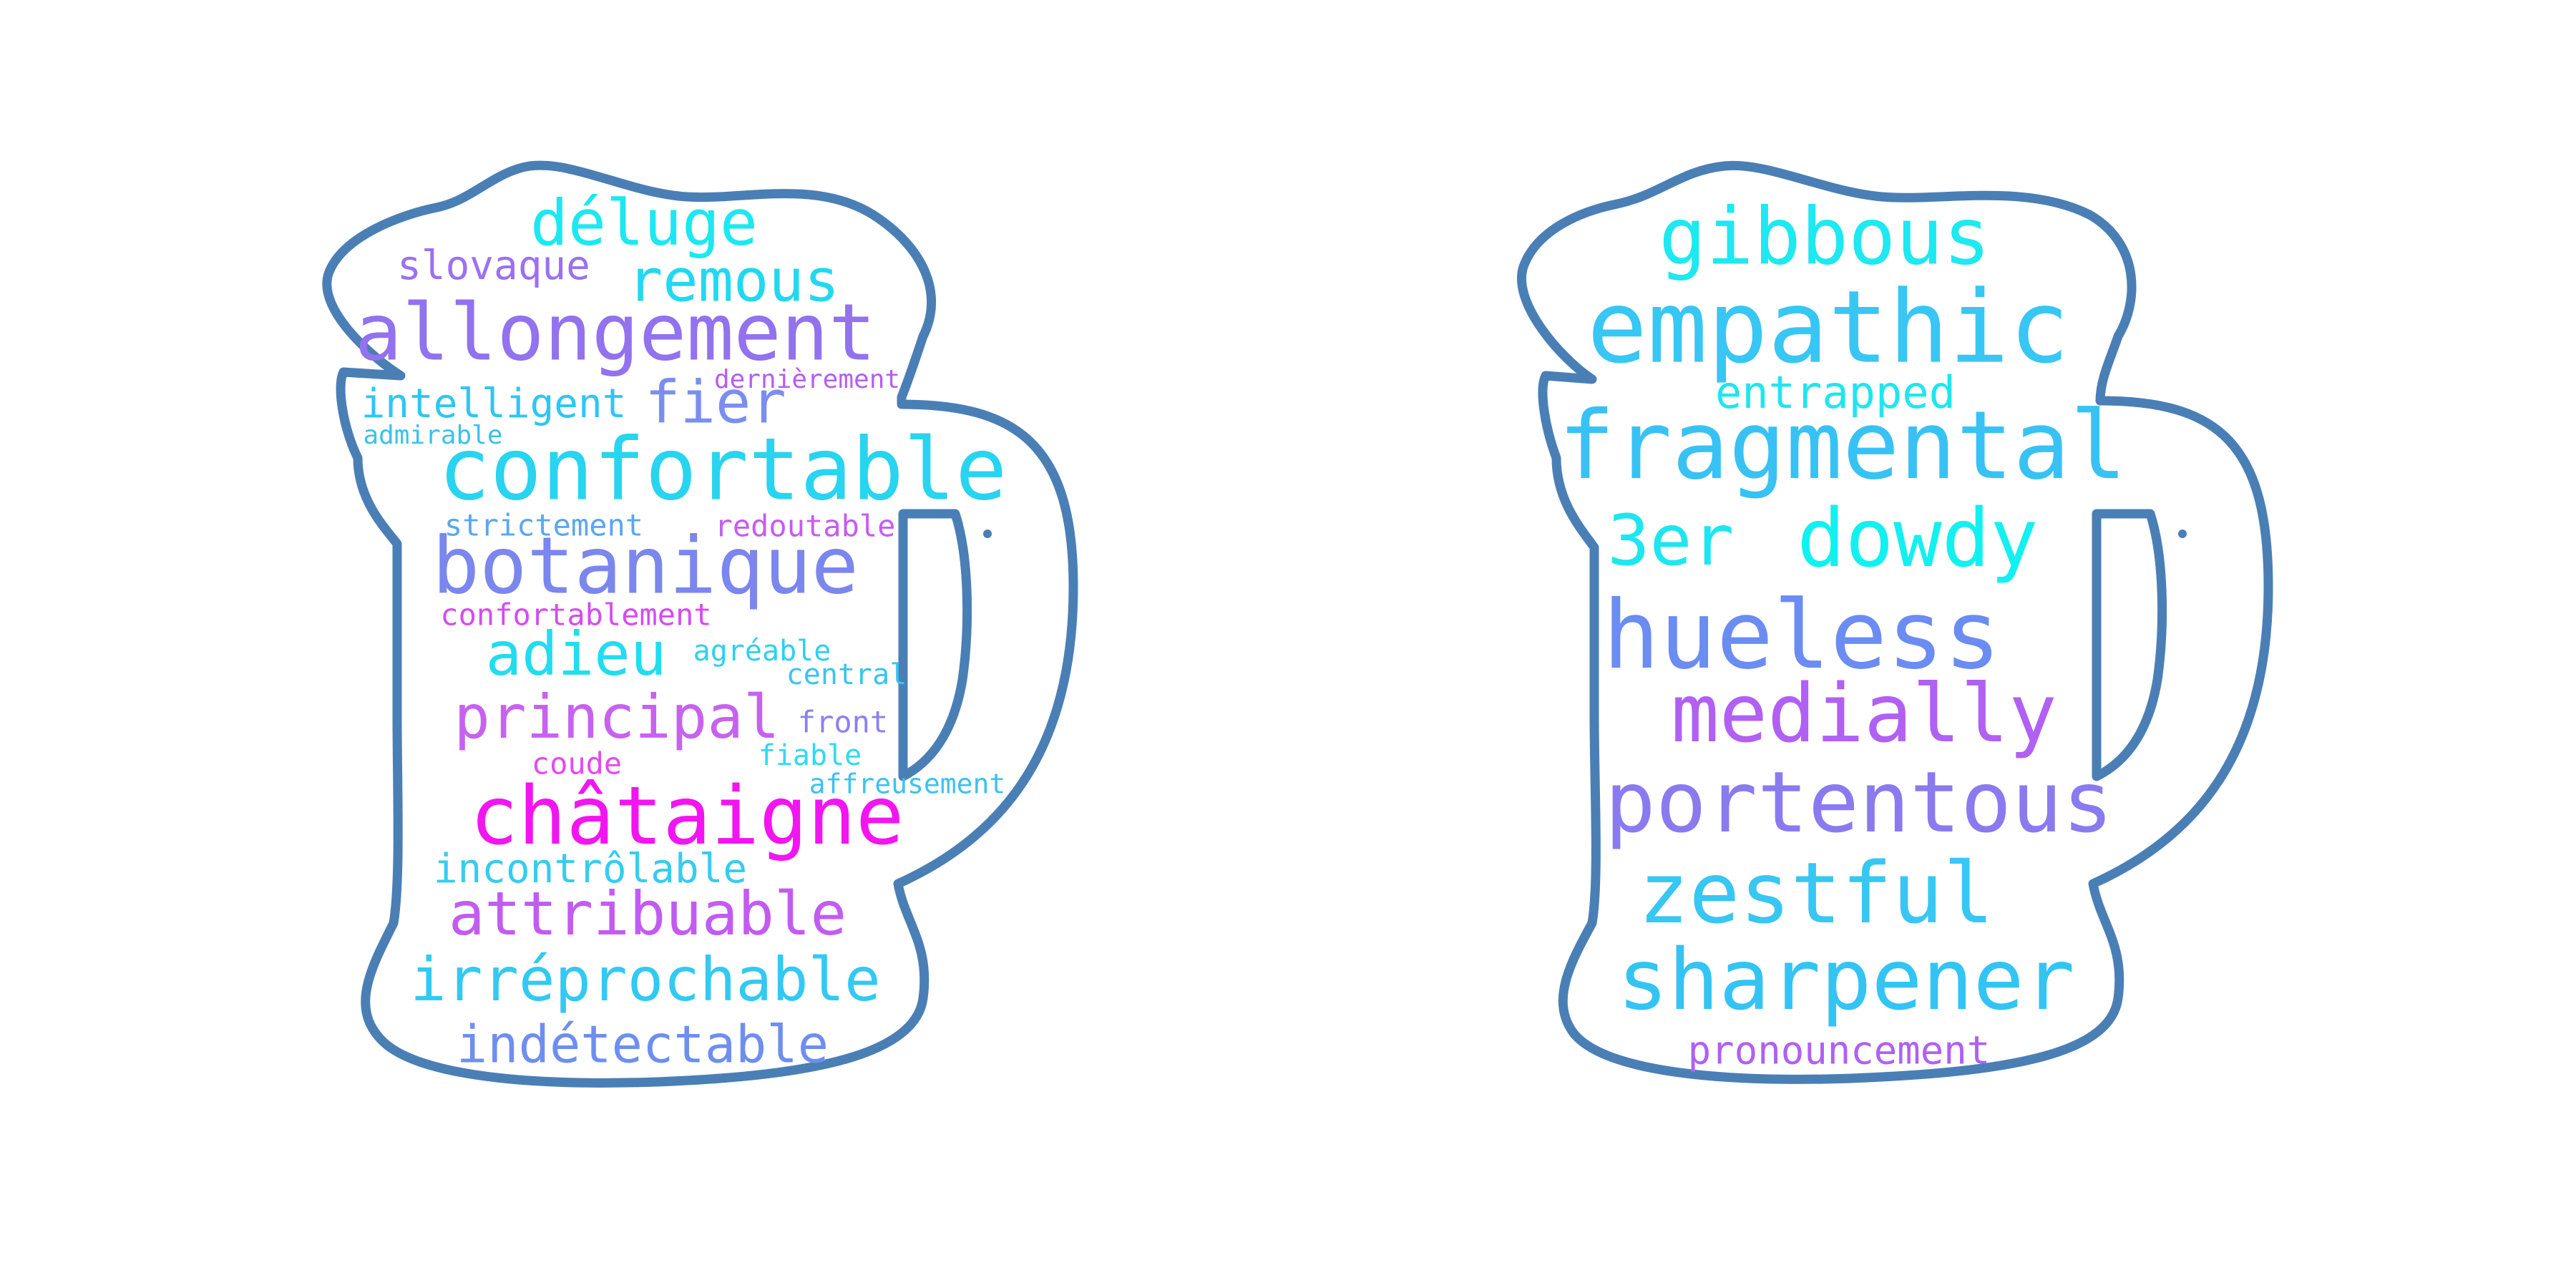 This screenshot has height=1288, width=2576. Describe the element at coordinates (1825, 236) in the screenshot. I see `cloud-word: gibbous` at that location.